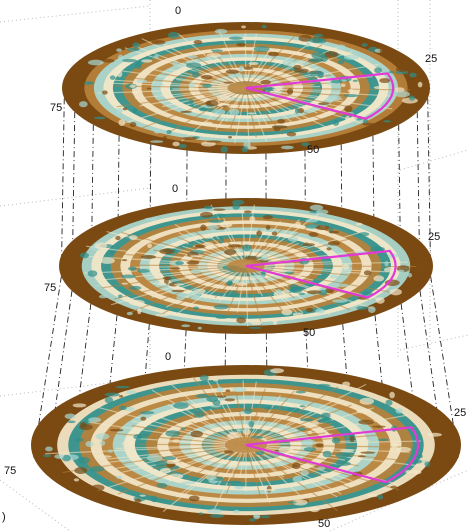 The image size is (468, 531). Describe the element at coordinates (178, 11) in the screenshot. I see `tick-label-top-0: 0` at that location.